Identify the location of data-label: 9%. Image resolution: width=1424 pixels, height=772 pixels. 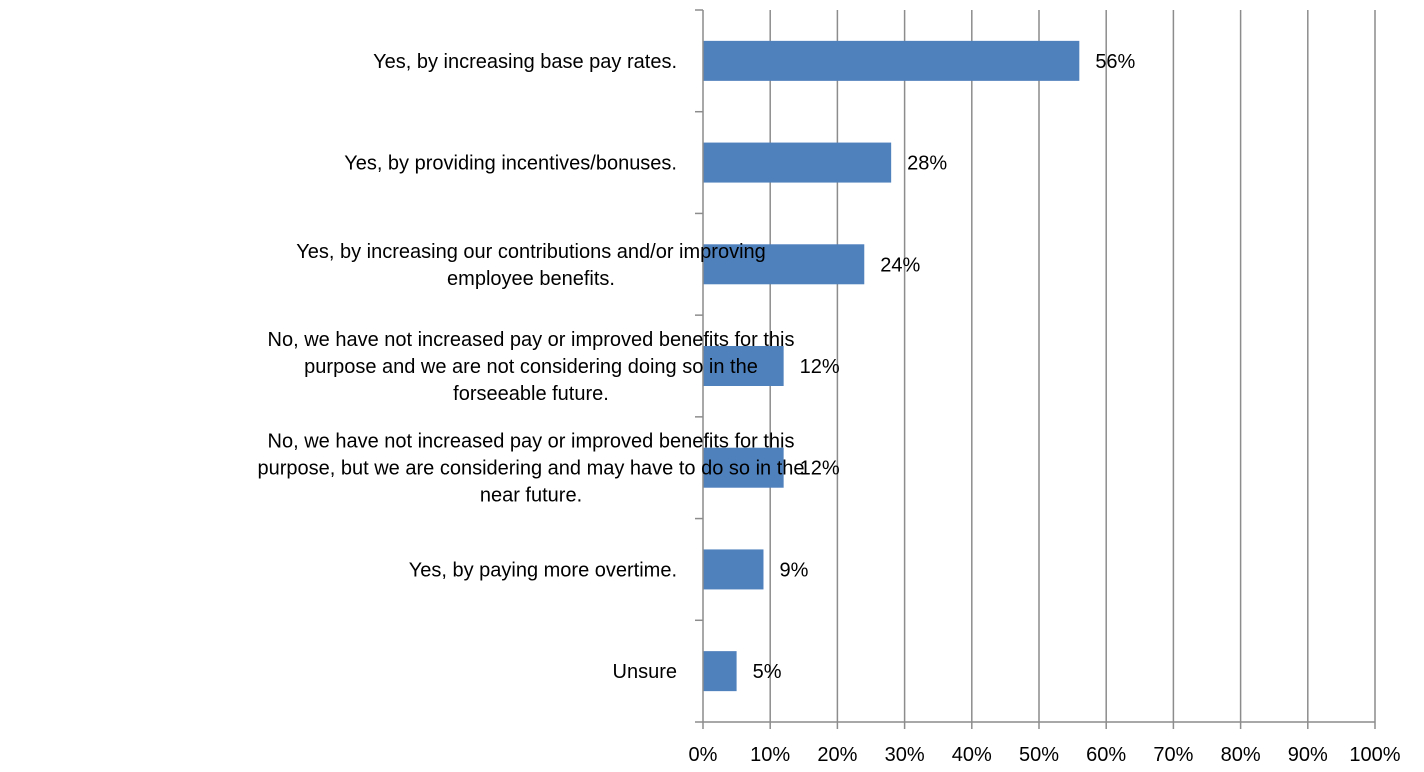
(793, 570).